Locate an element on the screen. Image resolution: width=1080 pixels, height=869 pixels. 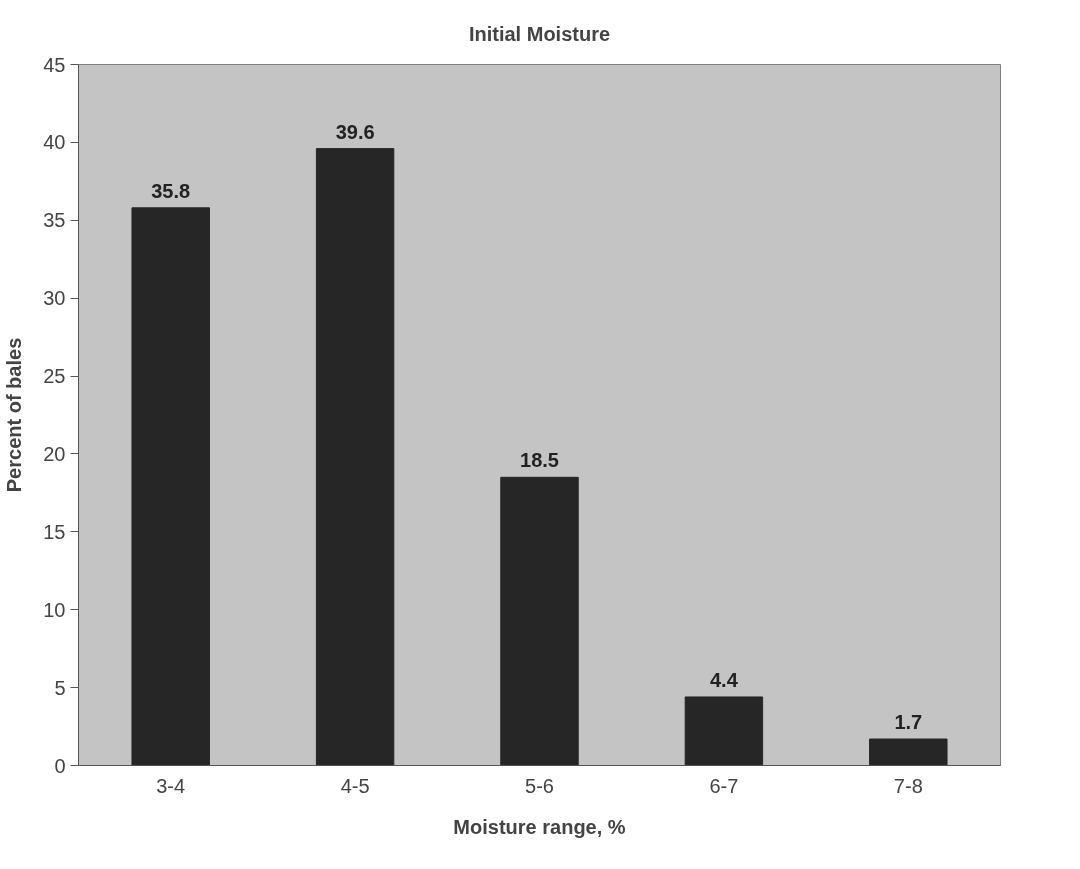
data-label: 35.8 is located at coordinates (171, 190).